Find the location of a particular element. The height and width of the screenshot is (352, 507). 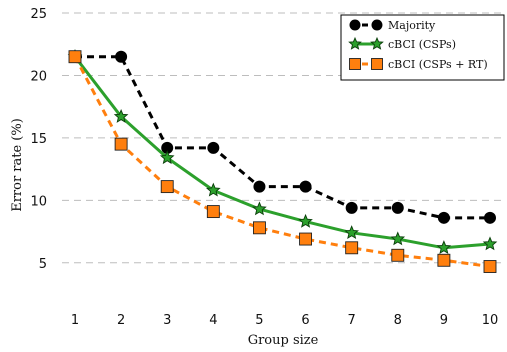

x-tick-label: 8 is located at coordinates (398, 320).